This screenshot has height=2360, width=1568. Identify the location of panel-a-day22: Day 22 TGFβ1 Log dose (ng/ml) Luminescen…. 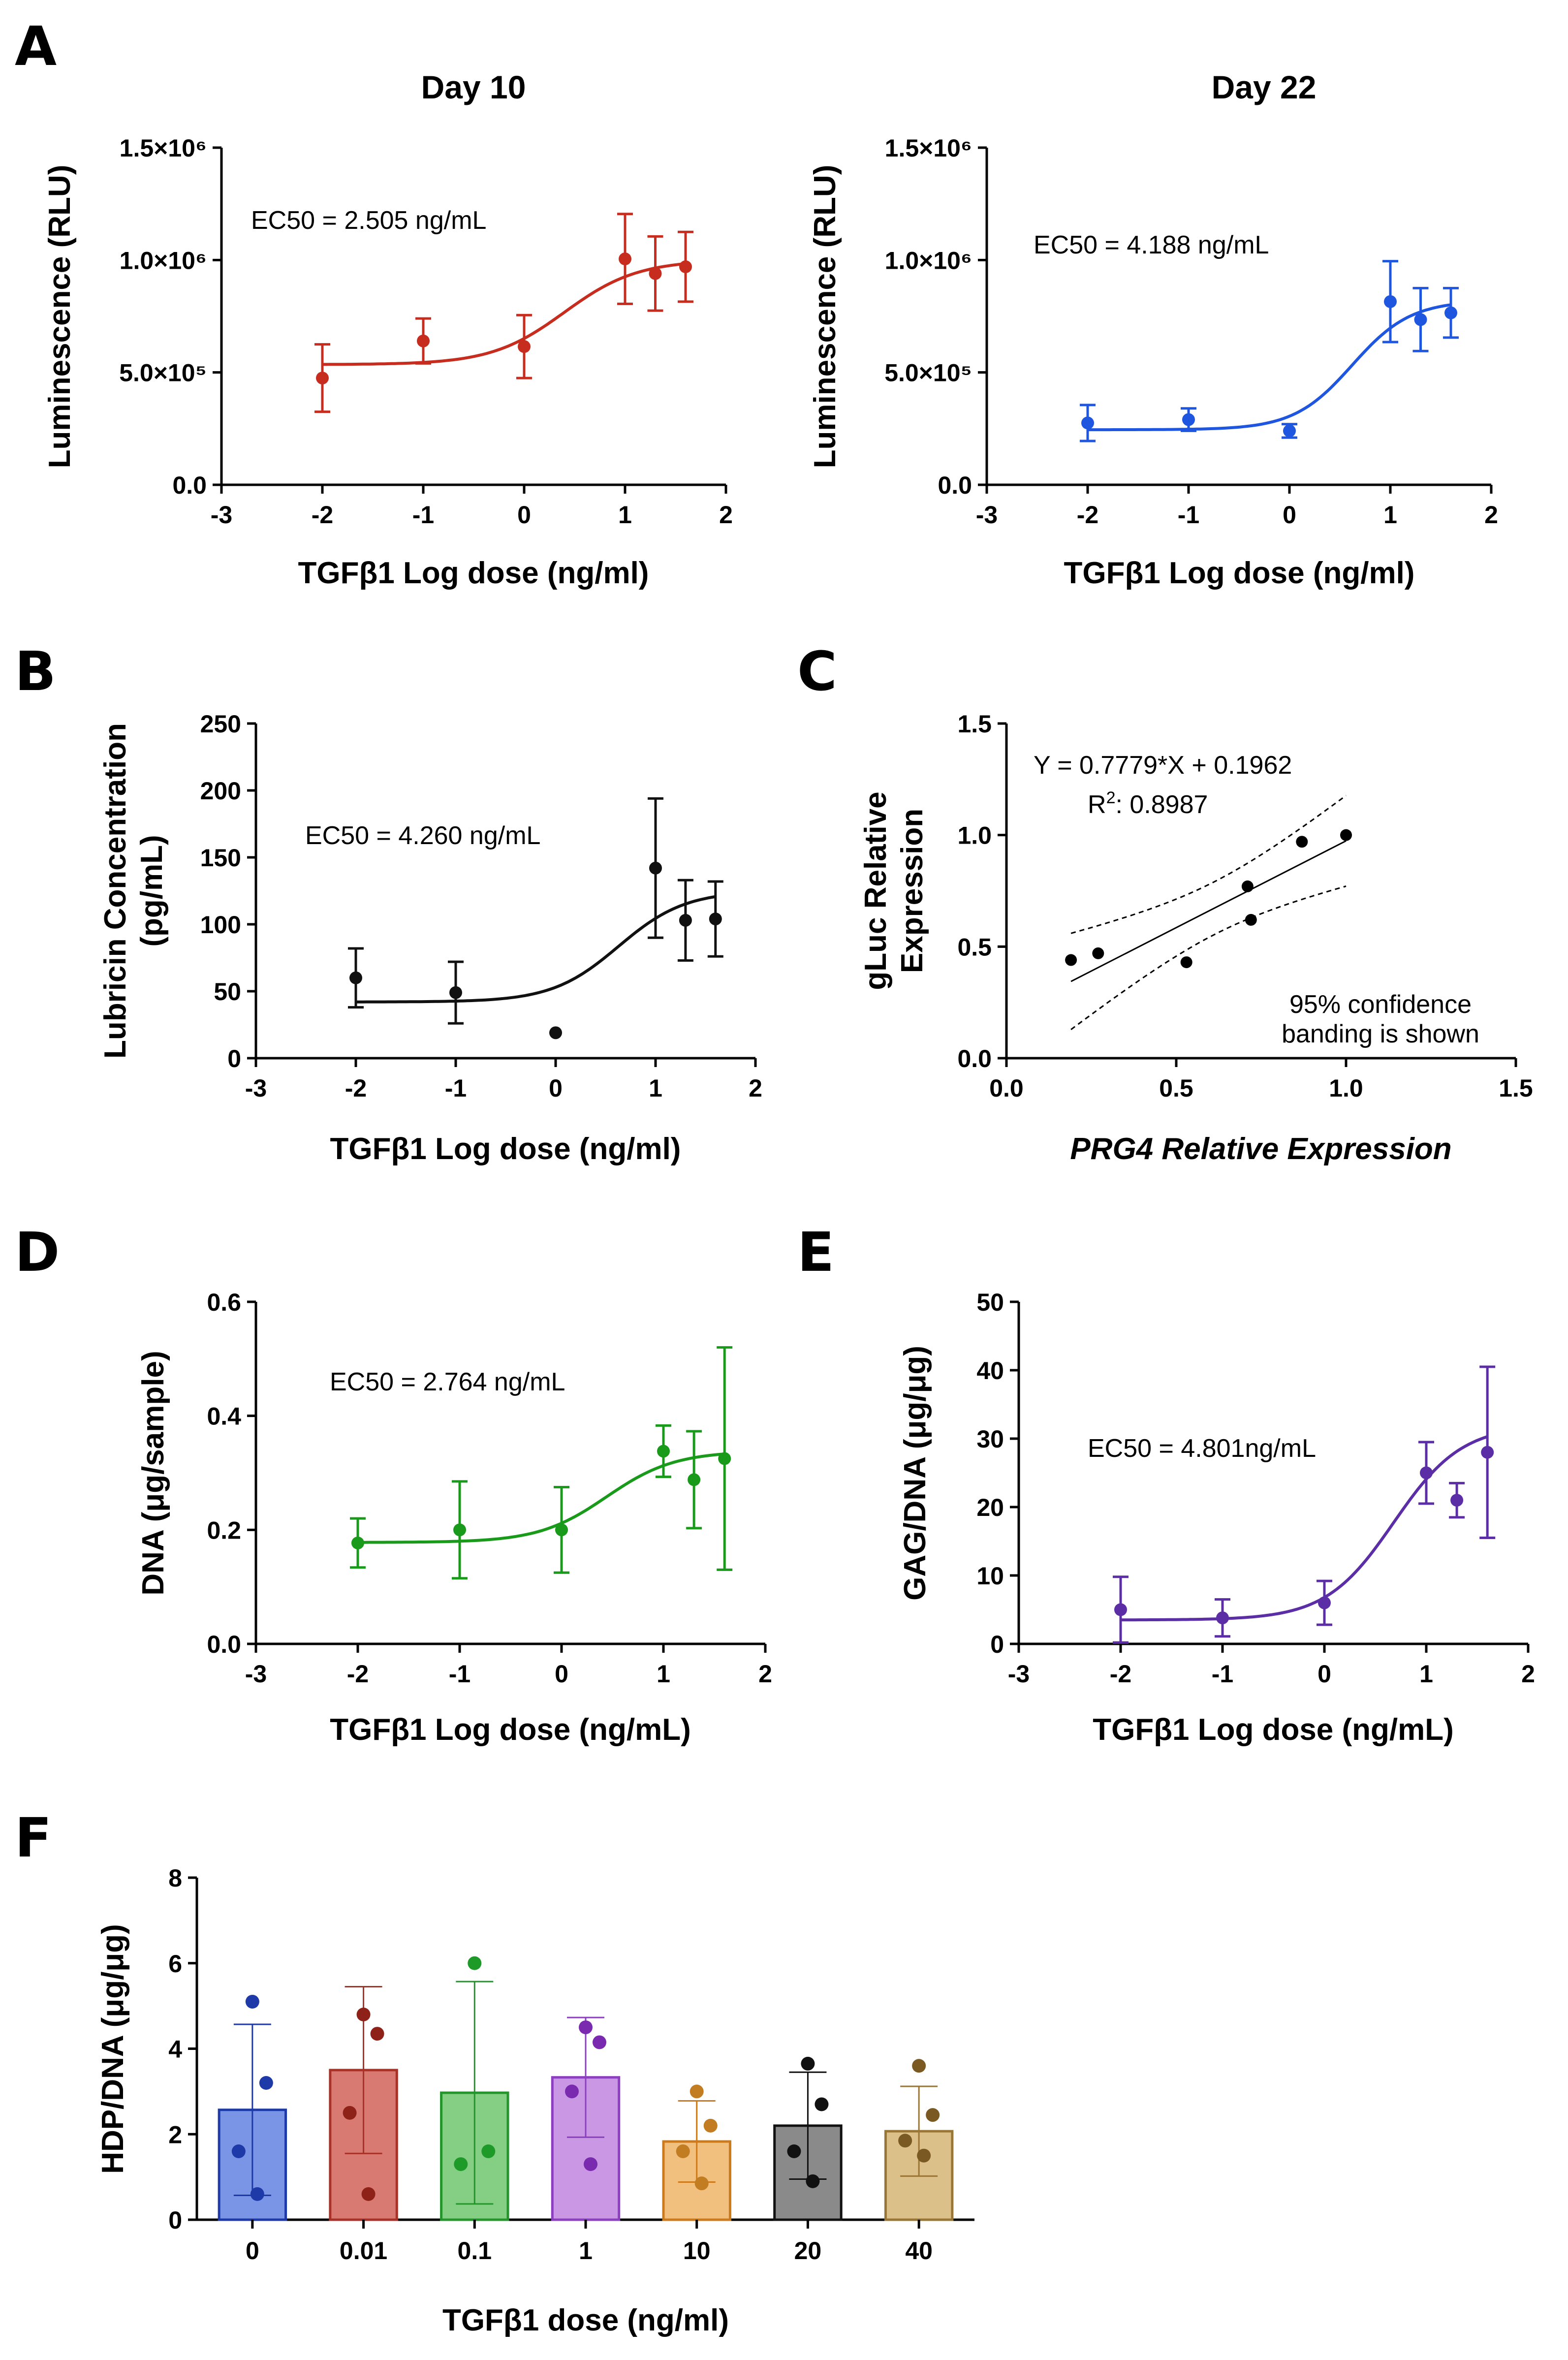
(1153, 329).